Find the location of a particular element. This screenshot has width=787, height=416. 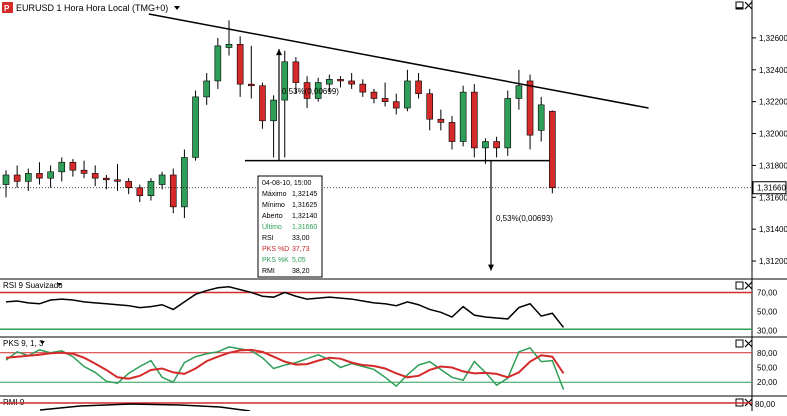

pks-tick-label: 50,00 is located at coordinates (767, 368).